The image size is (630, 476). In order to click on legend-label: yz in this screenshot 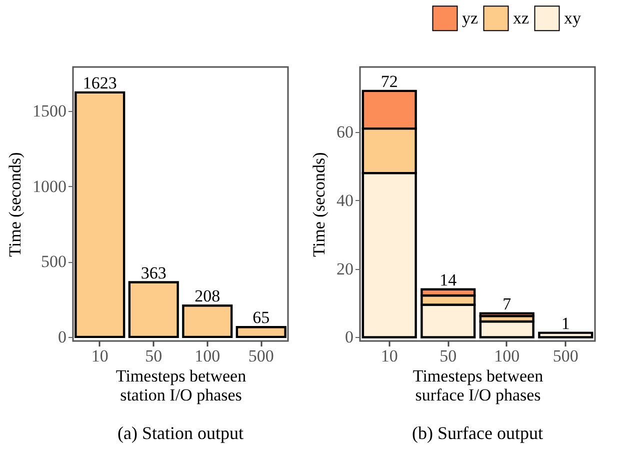, I will do `click(470, 18)`.